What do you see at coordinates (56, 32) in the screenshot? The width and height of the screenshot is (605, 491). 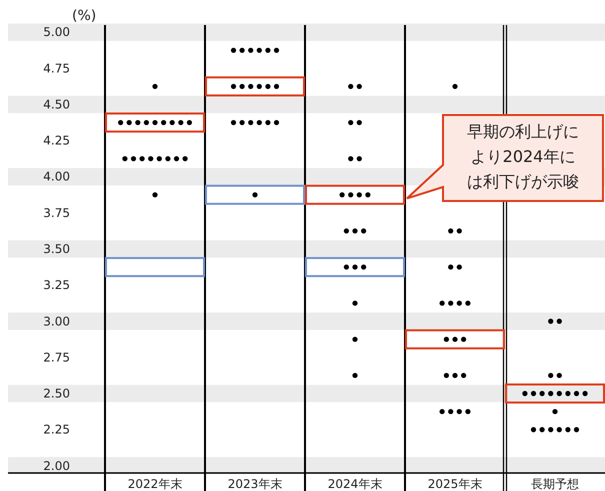 I see `y-tick-label: 5.00` at bounding box center [56, 32].